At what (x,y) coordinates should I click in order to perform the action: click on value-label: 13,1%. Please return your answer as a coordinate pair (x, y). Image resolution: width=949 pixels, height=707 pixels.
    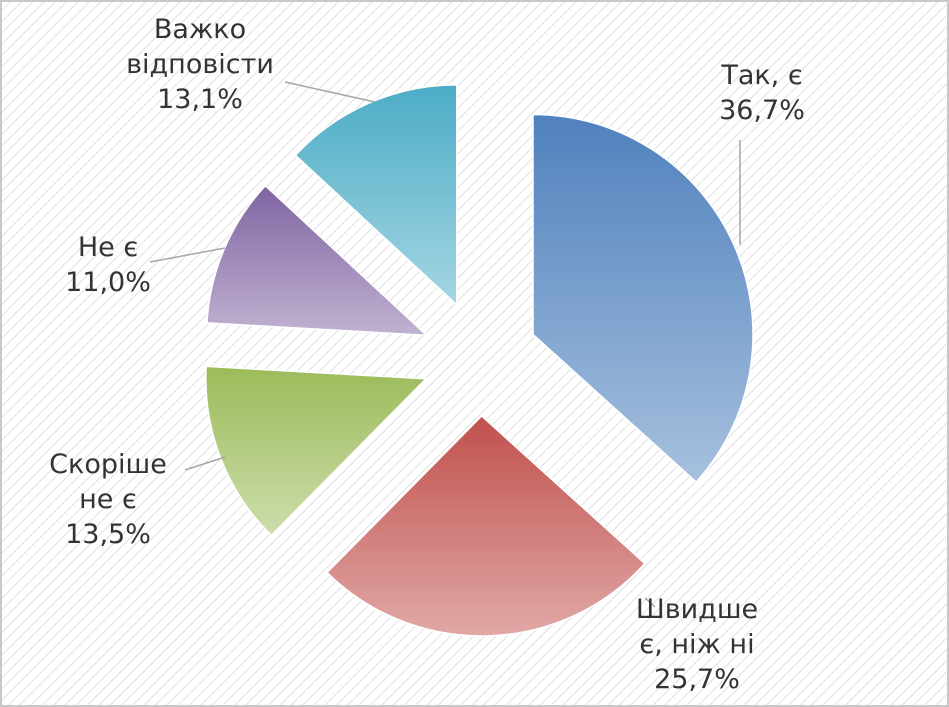
    Looking at the image, I should click on (200, 99).